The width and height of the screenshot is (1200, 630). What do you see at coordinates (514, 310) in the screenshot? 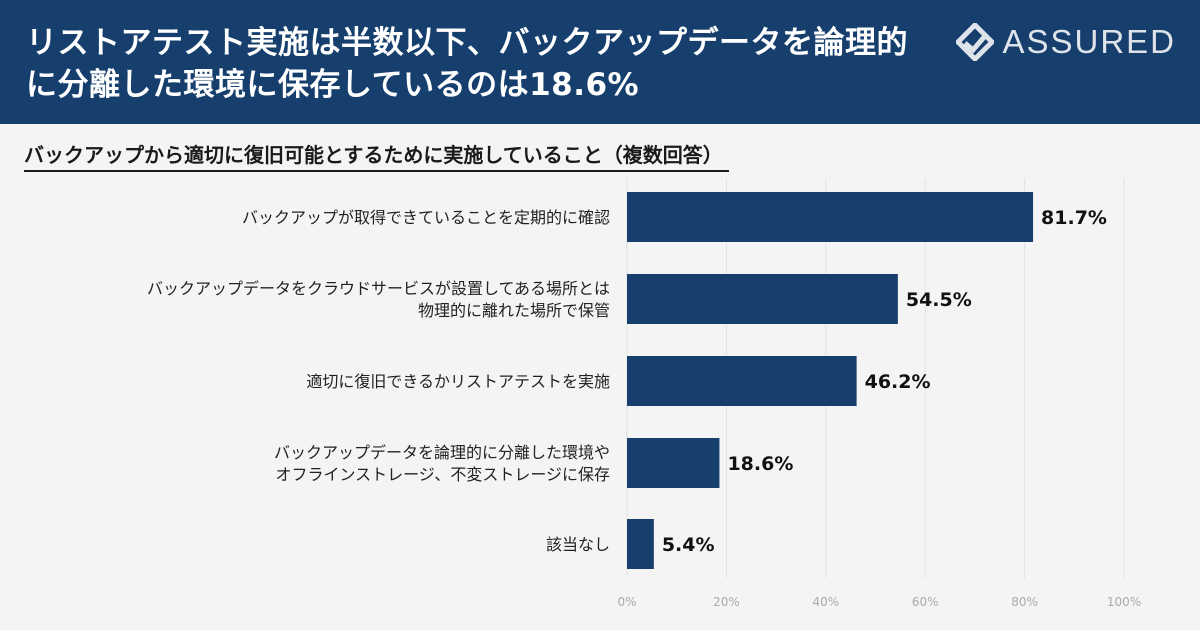
I see `category-label: 物理的に離れた場所で保管` at bounding box center [514, 310].